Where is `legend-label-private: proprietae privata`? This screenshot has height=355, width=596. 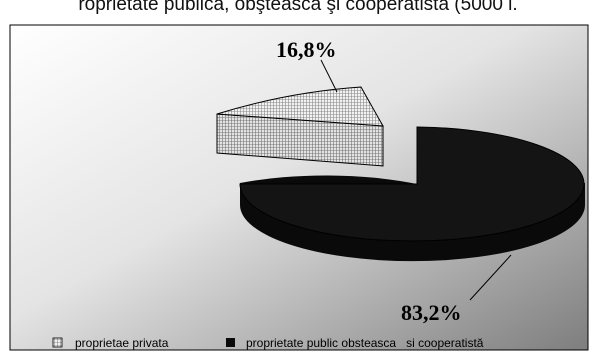 legend-label-private: proprietae privata is located at coordinates (122, 343).